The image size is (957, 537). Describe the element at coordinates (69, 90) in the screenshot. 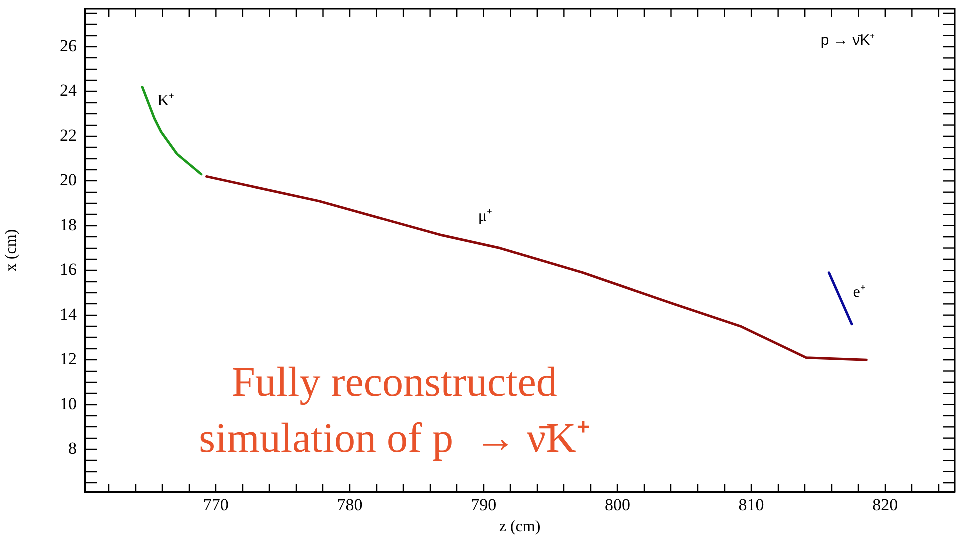

I see `y-tick-label: 24` at that location.